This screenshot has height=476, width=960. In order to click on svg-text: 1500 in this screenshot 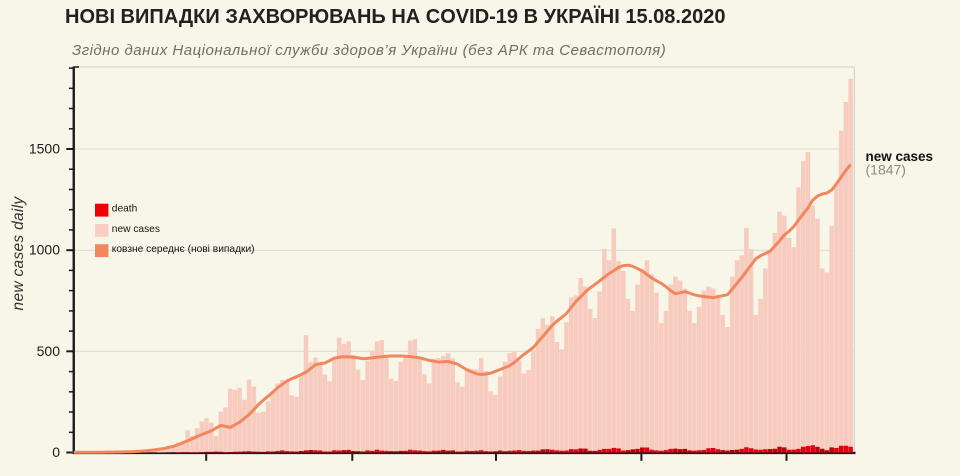, I will do `click(44, 149)`.